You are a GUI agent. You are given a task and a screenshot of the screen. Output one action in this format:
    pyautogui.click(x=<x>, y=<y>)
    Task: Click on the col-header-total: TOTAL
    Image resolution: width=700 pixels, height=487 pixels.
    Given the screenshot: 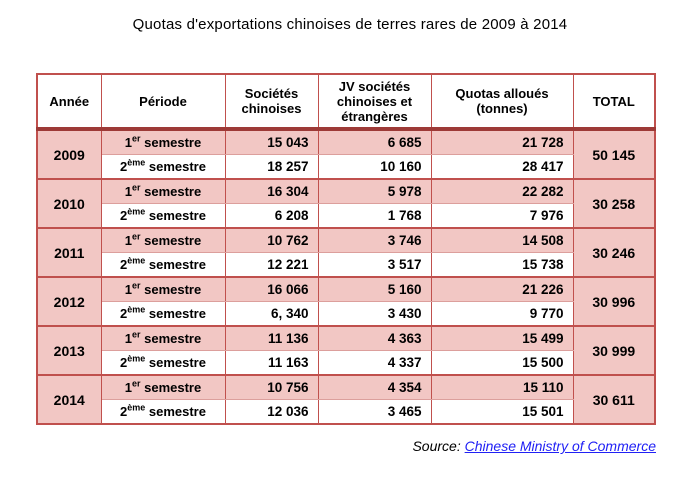 What is the action you would take?
    pyautogui.click(x=614, y=102)
    